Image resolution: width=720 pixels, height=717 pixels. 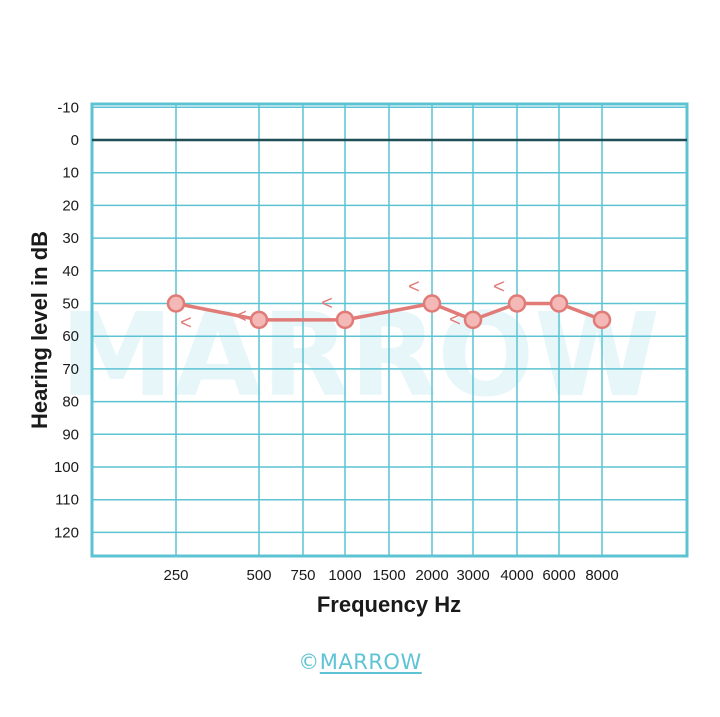 I want to click on x-axis-ticks: 250 500 750 1000 1500 2000 3000 4000 6000 8000, so click(x=390, y=575).